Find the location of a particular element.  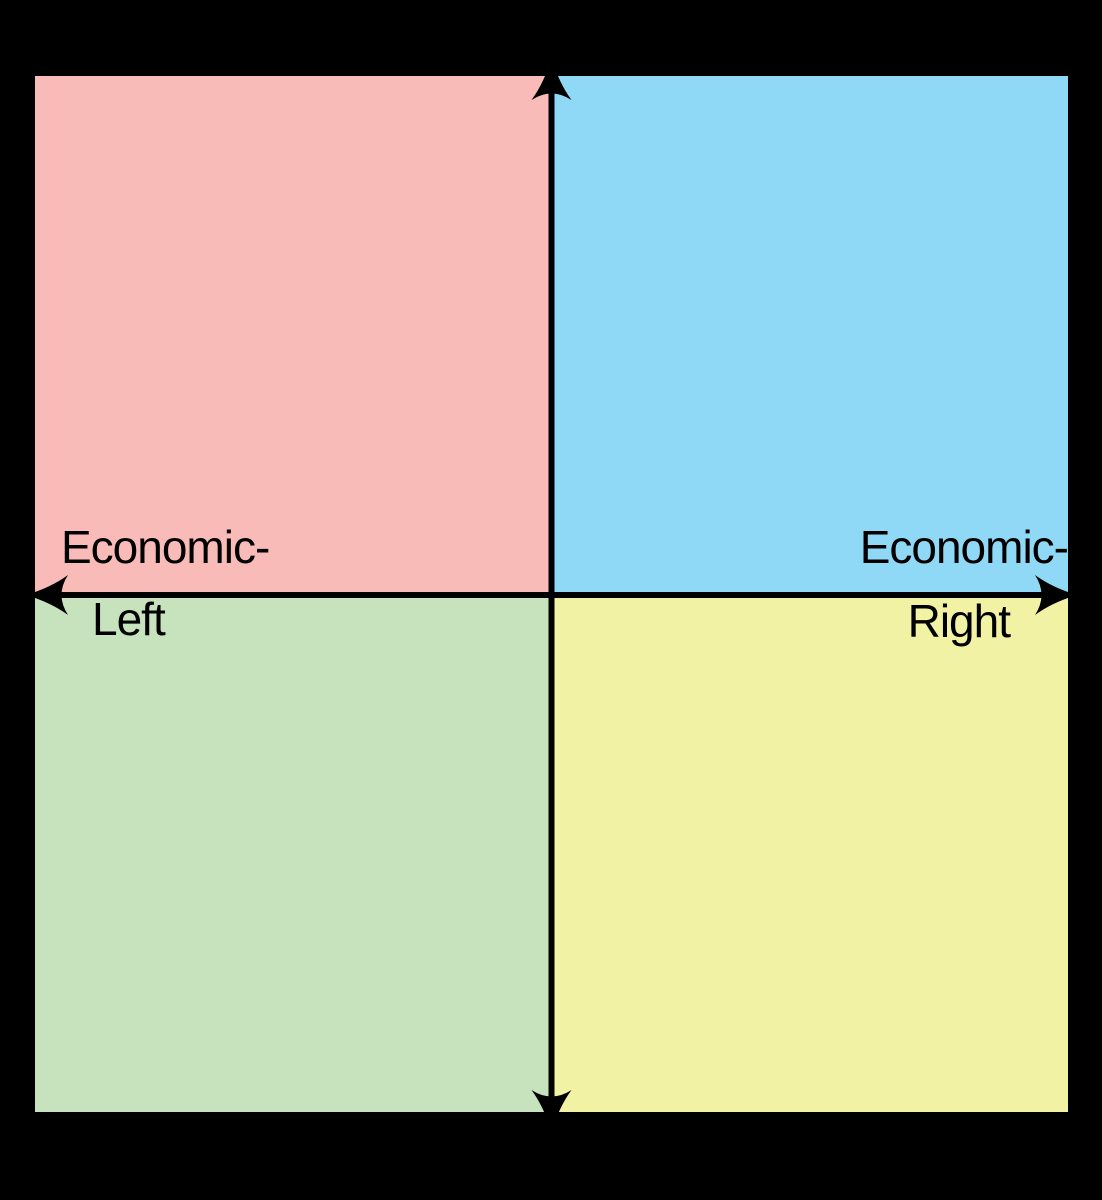

y-axis-top-label: Authoritarian is located at coordinates (551, 43).